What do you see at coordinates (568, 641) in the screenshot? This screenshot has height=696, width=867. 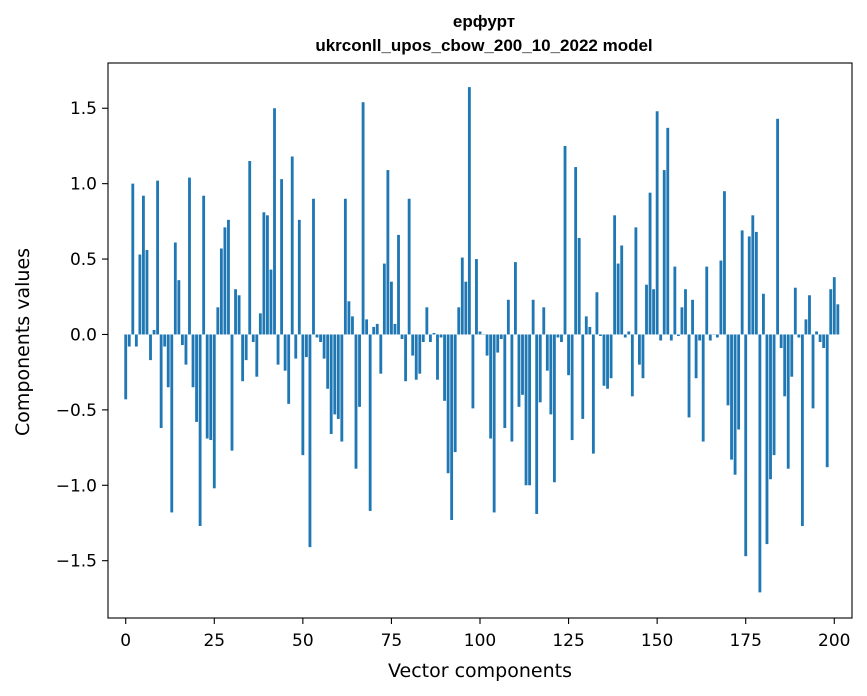 I see `x-tick-label: 125` at bounding box center [568, 641].